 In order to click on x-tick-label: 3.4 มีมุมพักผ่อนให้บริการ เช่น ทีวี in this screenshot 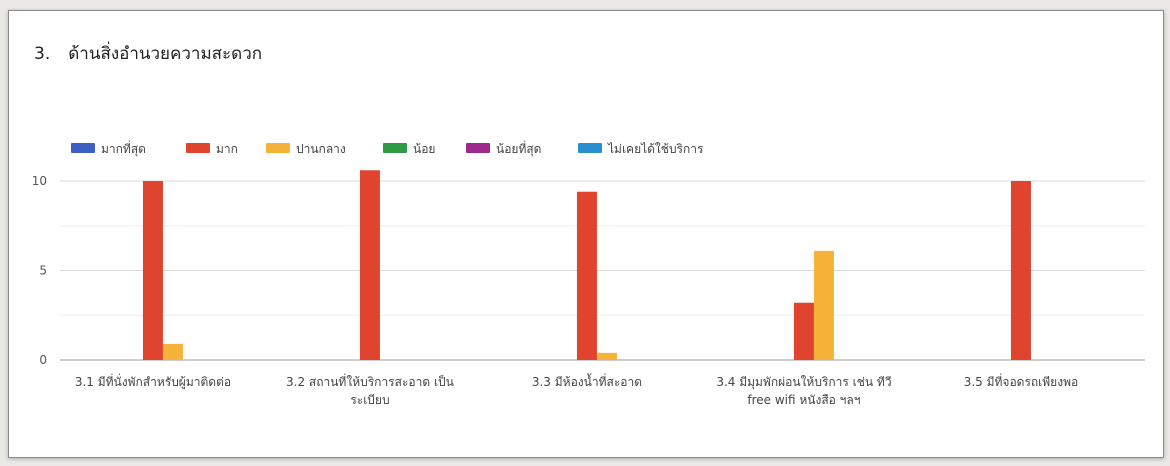, I will do `click(803, 382)`.